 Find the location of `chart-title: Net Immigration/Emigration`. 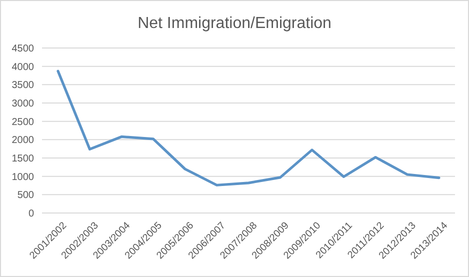

chart-title: Net Immigration/Emigration is located at coordinates (235, 23).